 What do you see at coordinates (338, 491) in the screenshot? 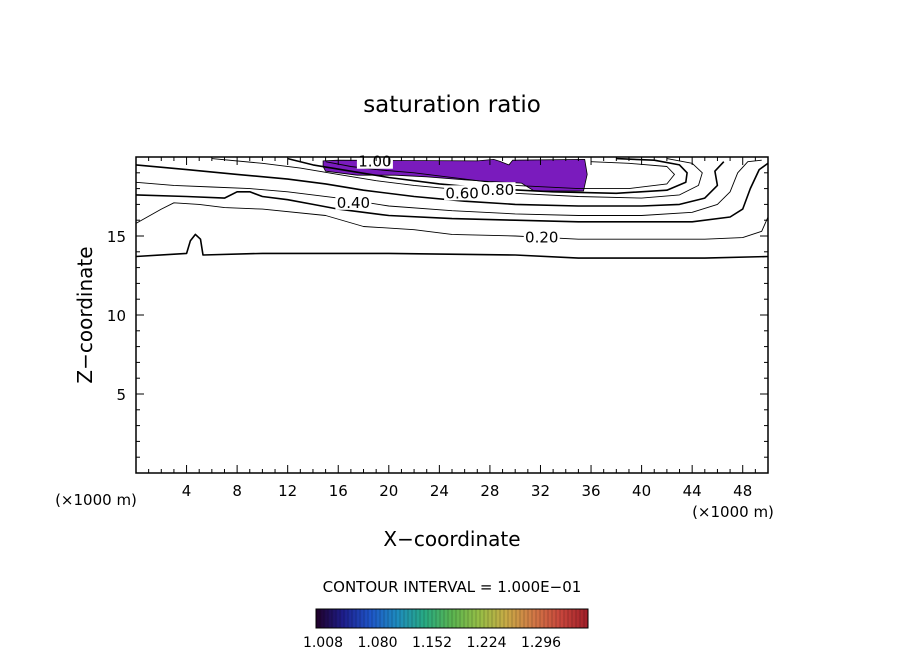
I see `x-tick-label: 16` at bounding box center [338, 491].